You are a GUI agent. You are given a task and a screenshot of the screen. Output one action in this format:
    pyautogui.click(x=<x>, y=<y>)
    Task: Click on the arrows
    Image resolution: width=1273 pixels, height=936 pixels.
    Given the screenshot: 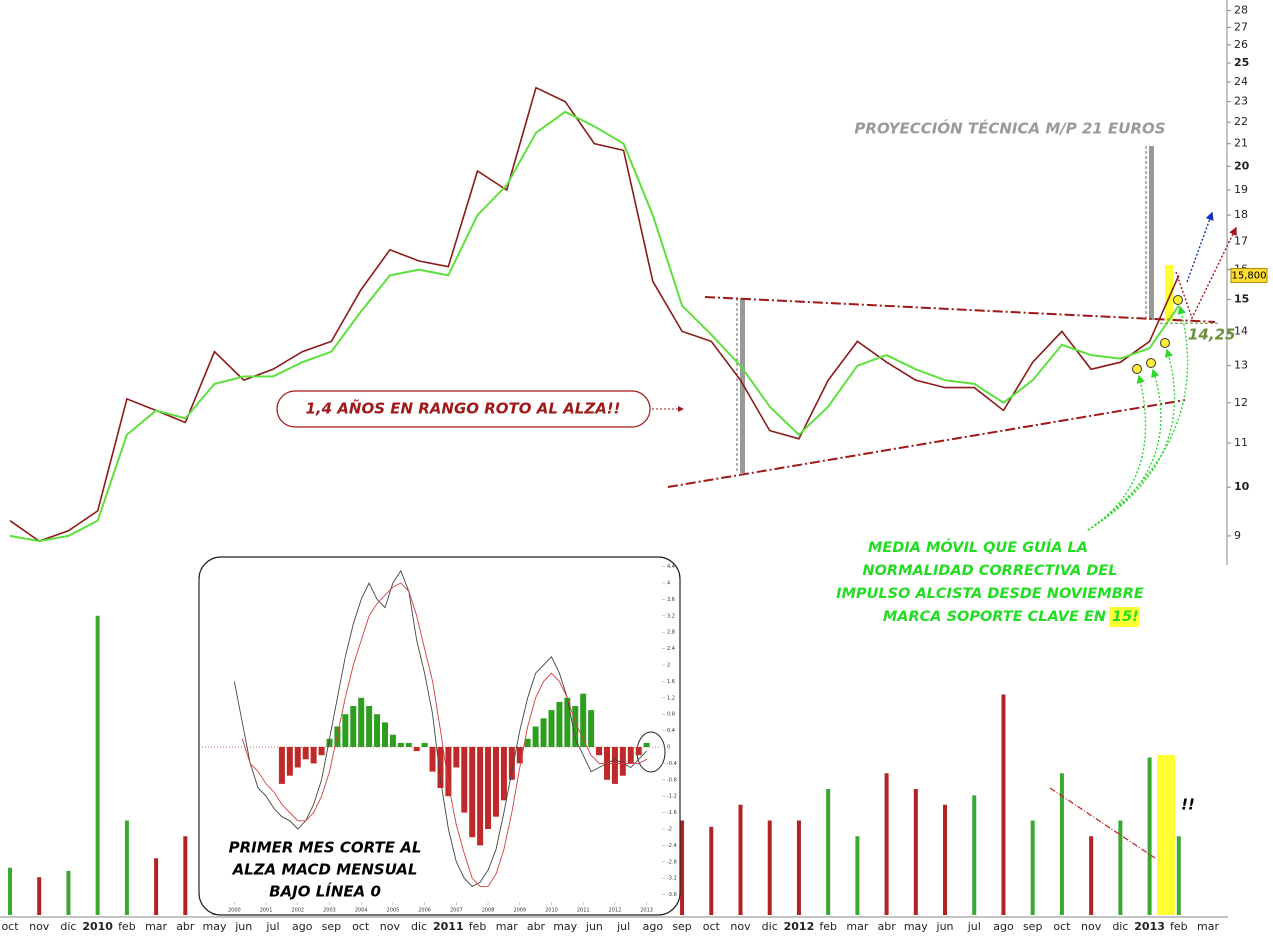 What is the action you would take?
    pyautogui.click(x=1162, y=371)
    